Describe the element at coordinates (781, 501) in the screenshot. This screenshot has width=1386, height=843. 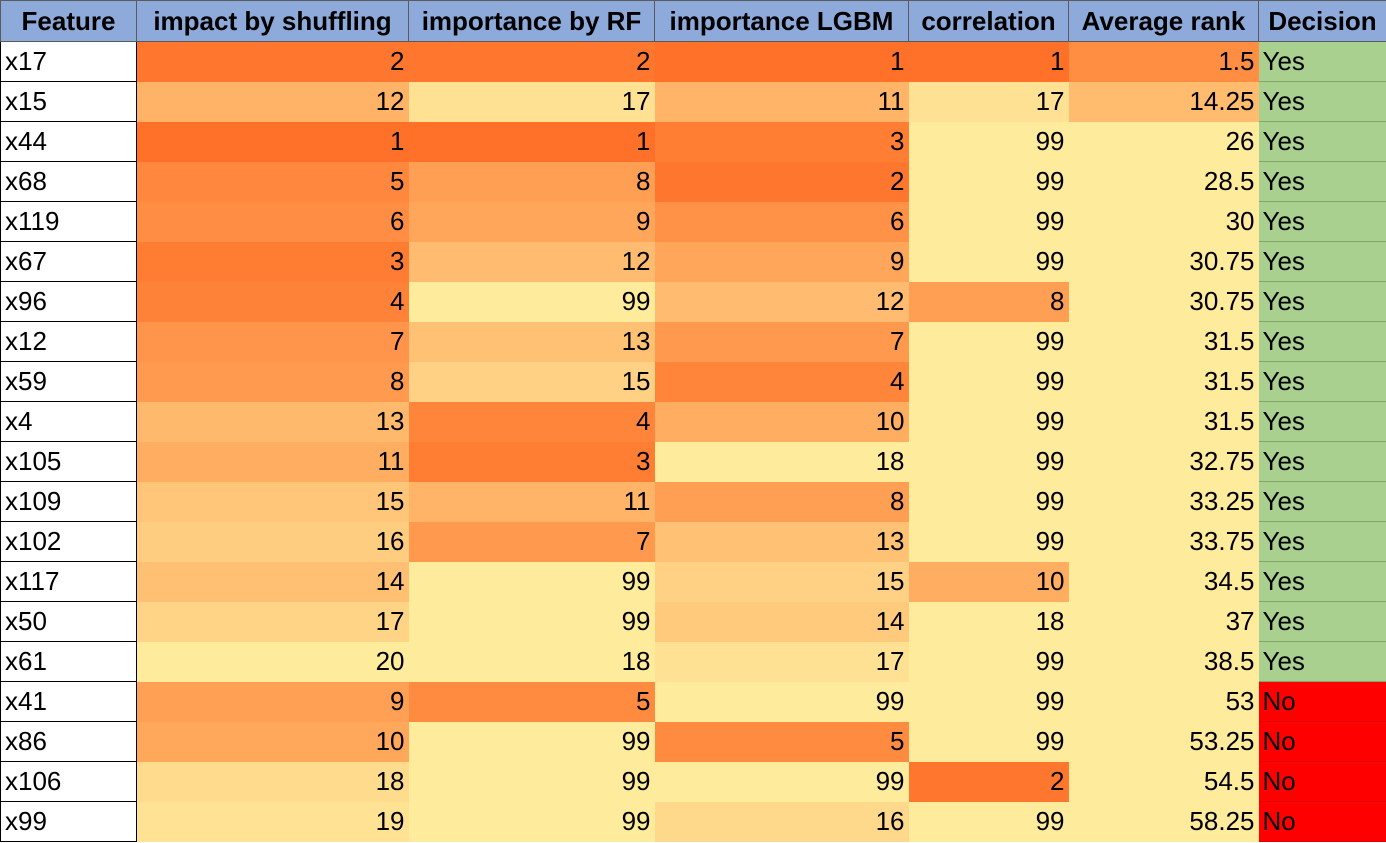
I see `importance-lgbm-cell: 8` at that location.